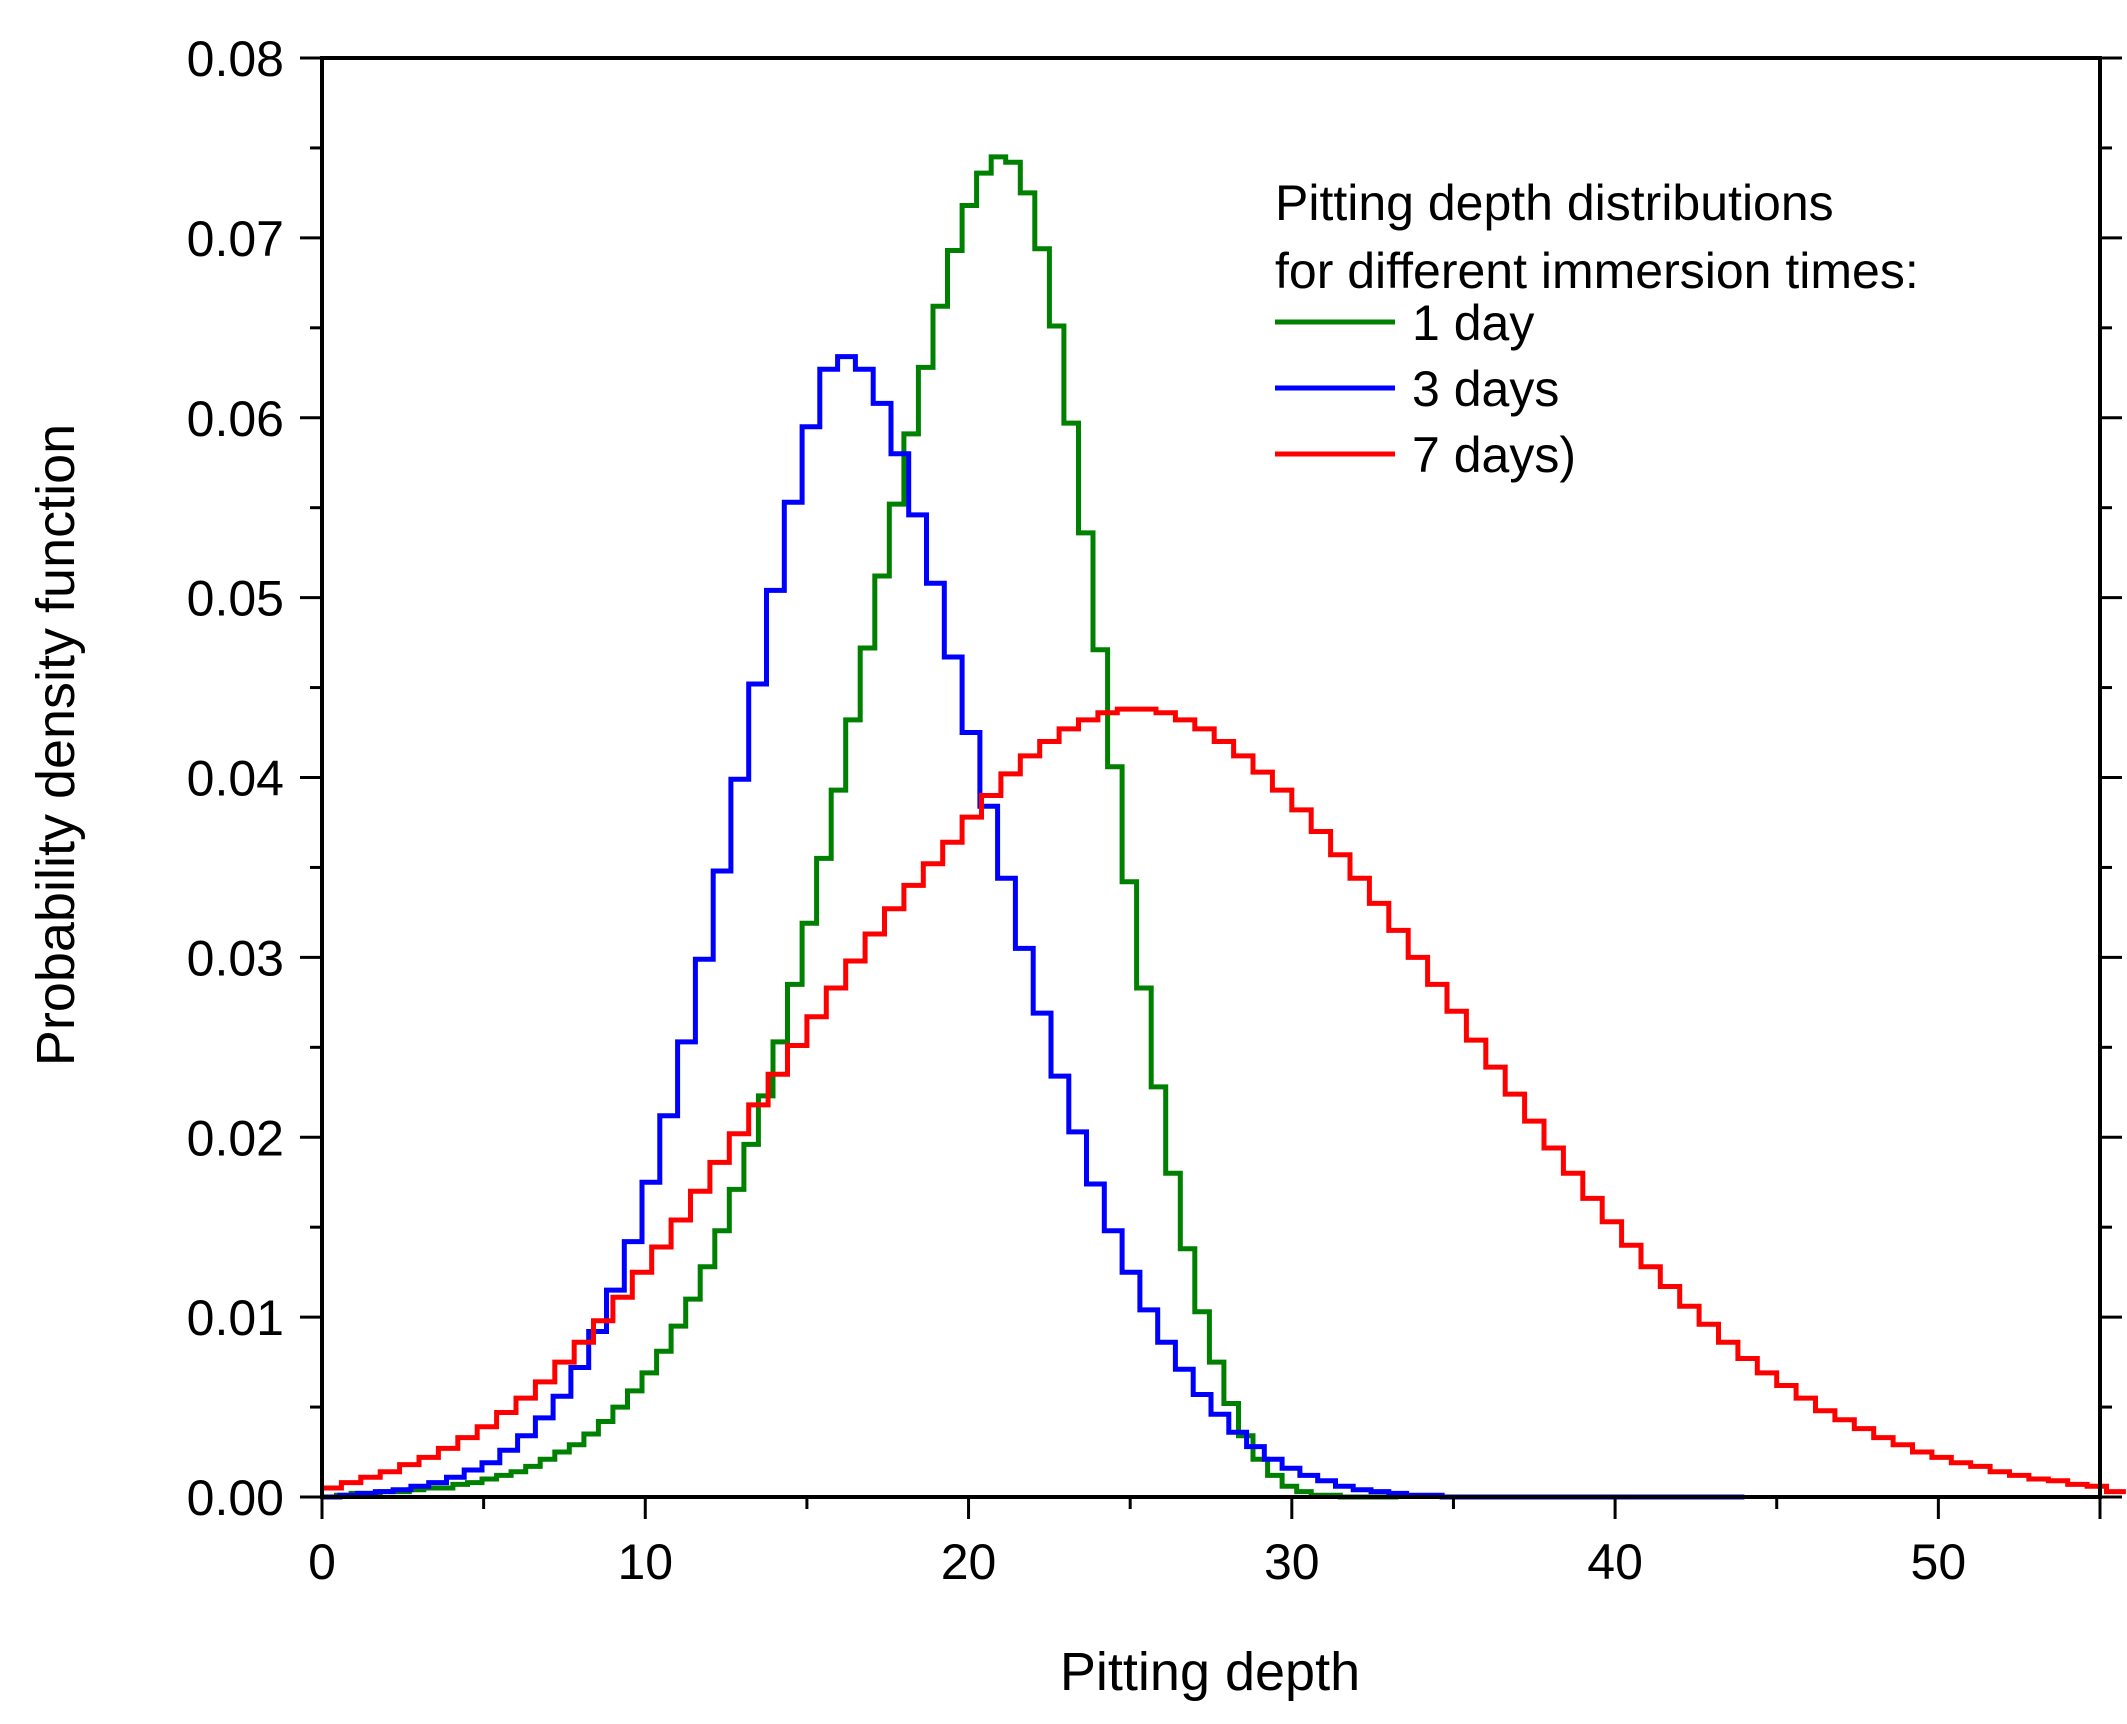  I want to click on legend-title-line-2: for different immersion times:, so click(1597, 271).